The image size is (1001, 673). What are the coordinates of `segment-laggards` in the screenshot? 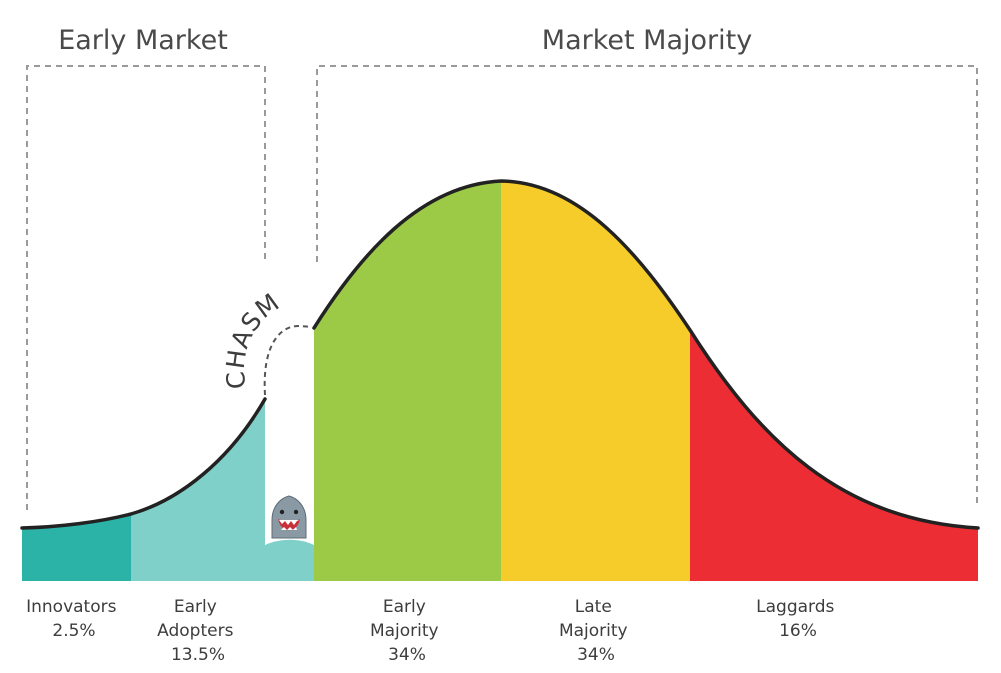 It's located at (834, 455).